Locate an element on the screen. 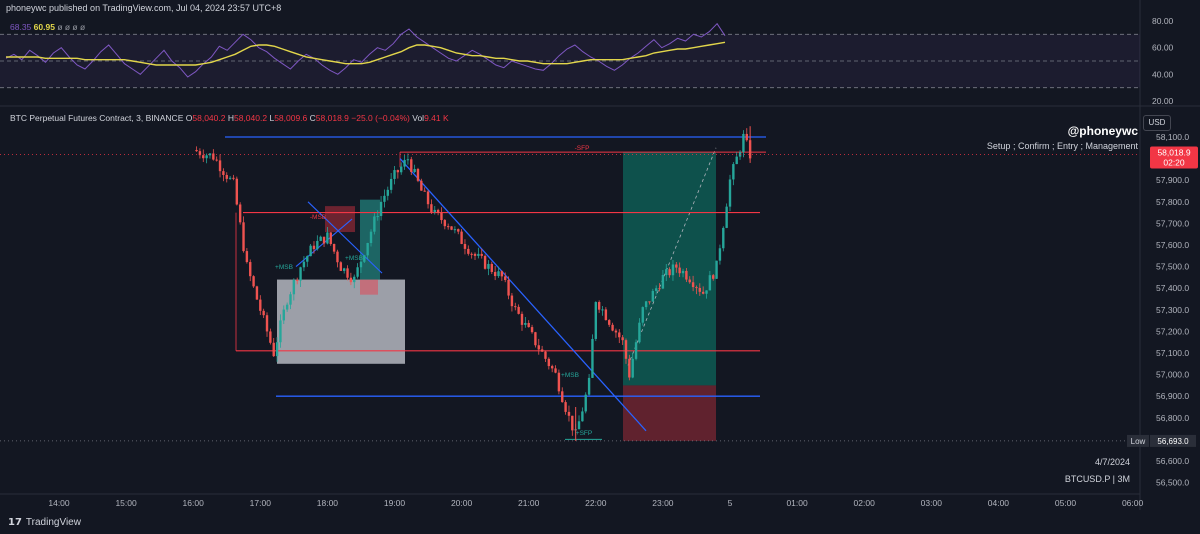 This screenshot has width=1200, height=534. rsi-value: 68.35 is located at coordinates (21, 27).